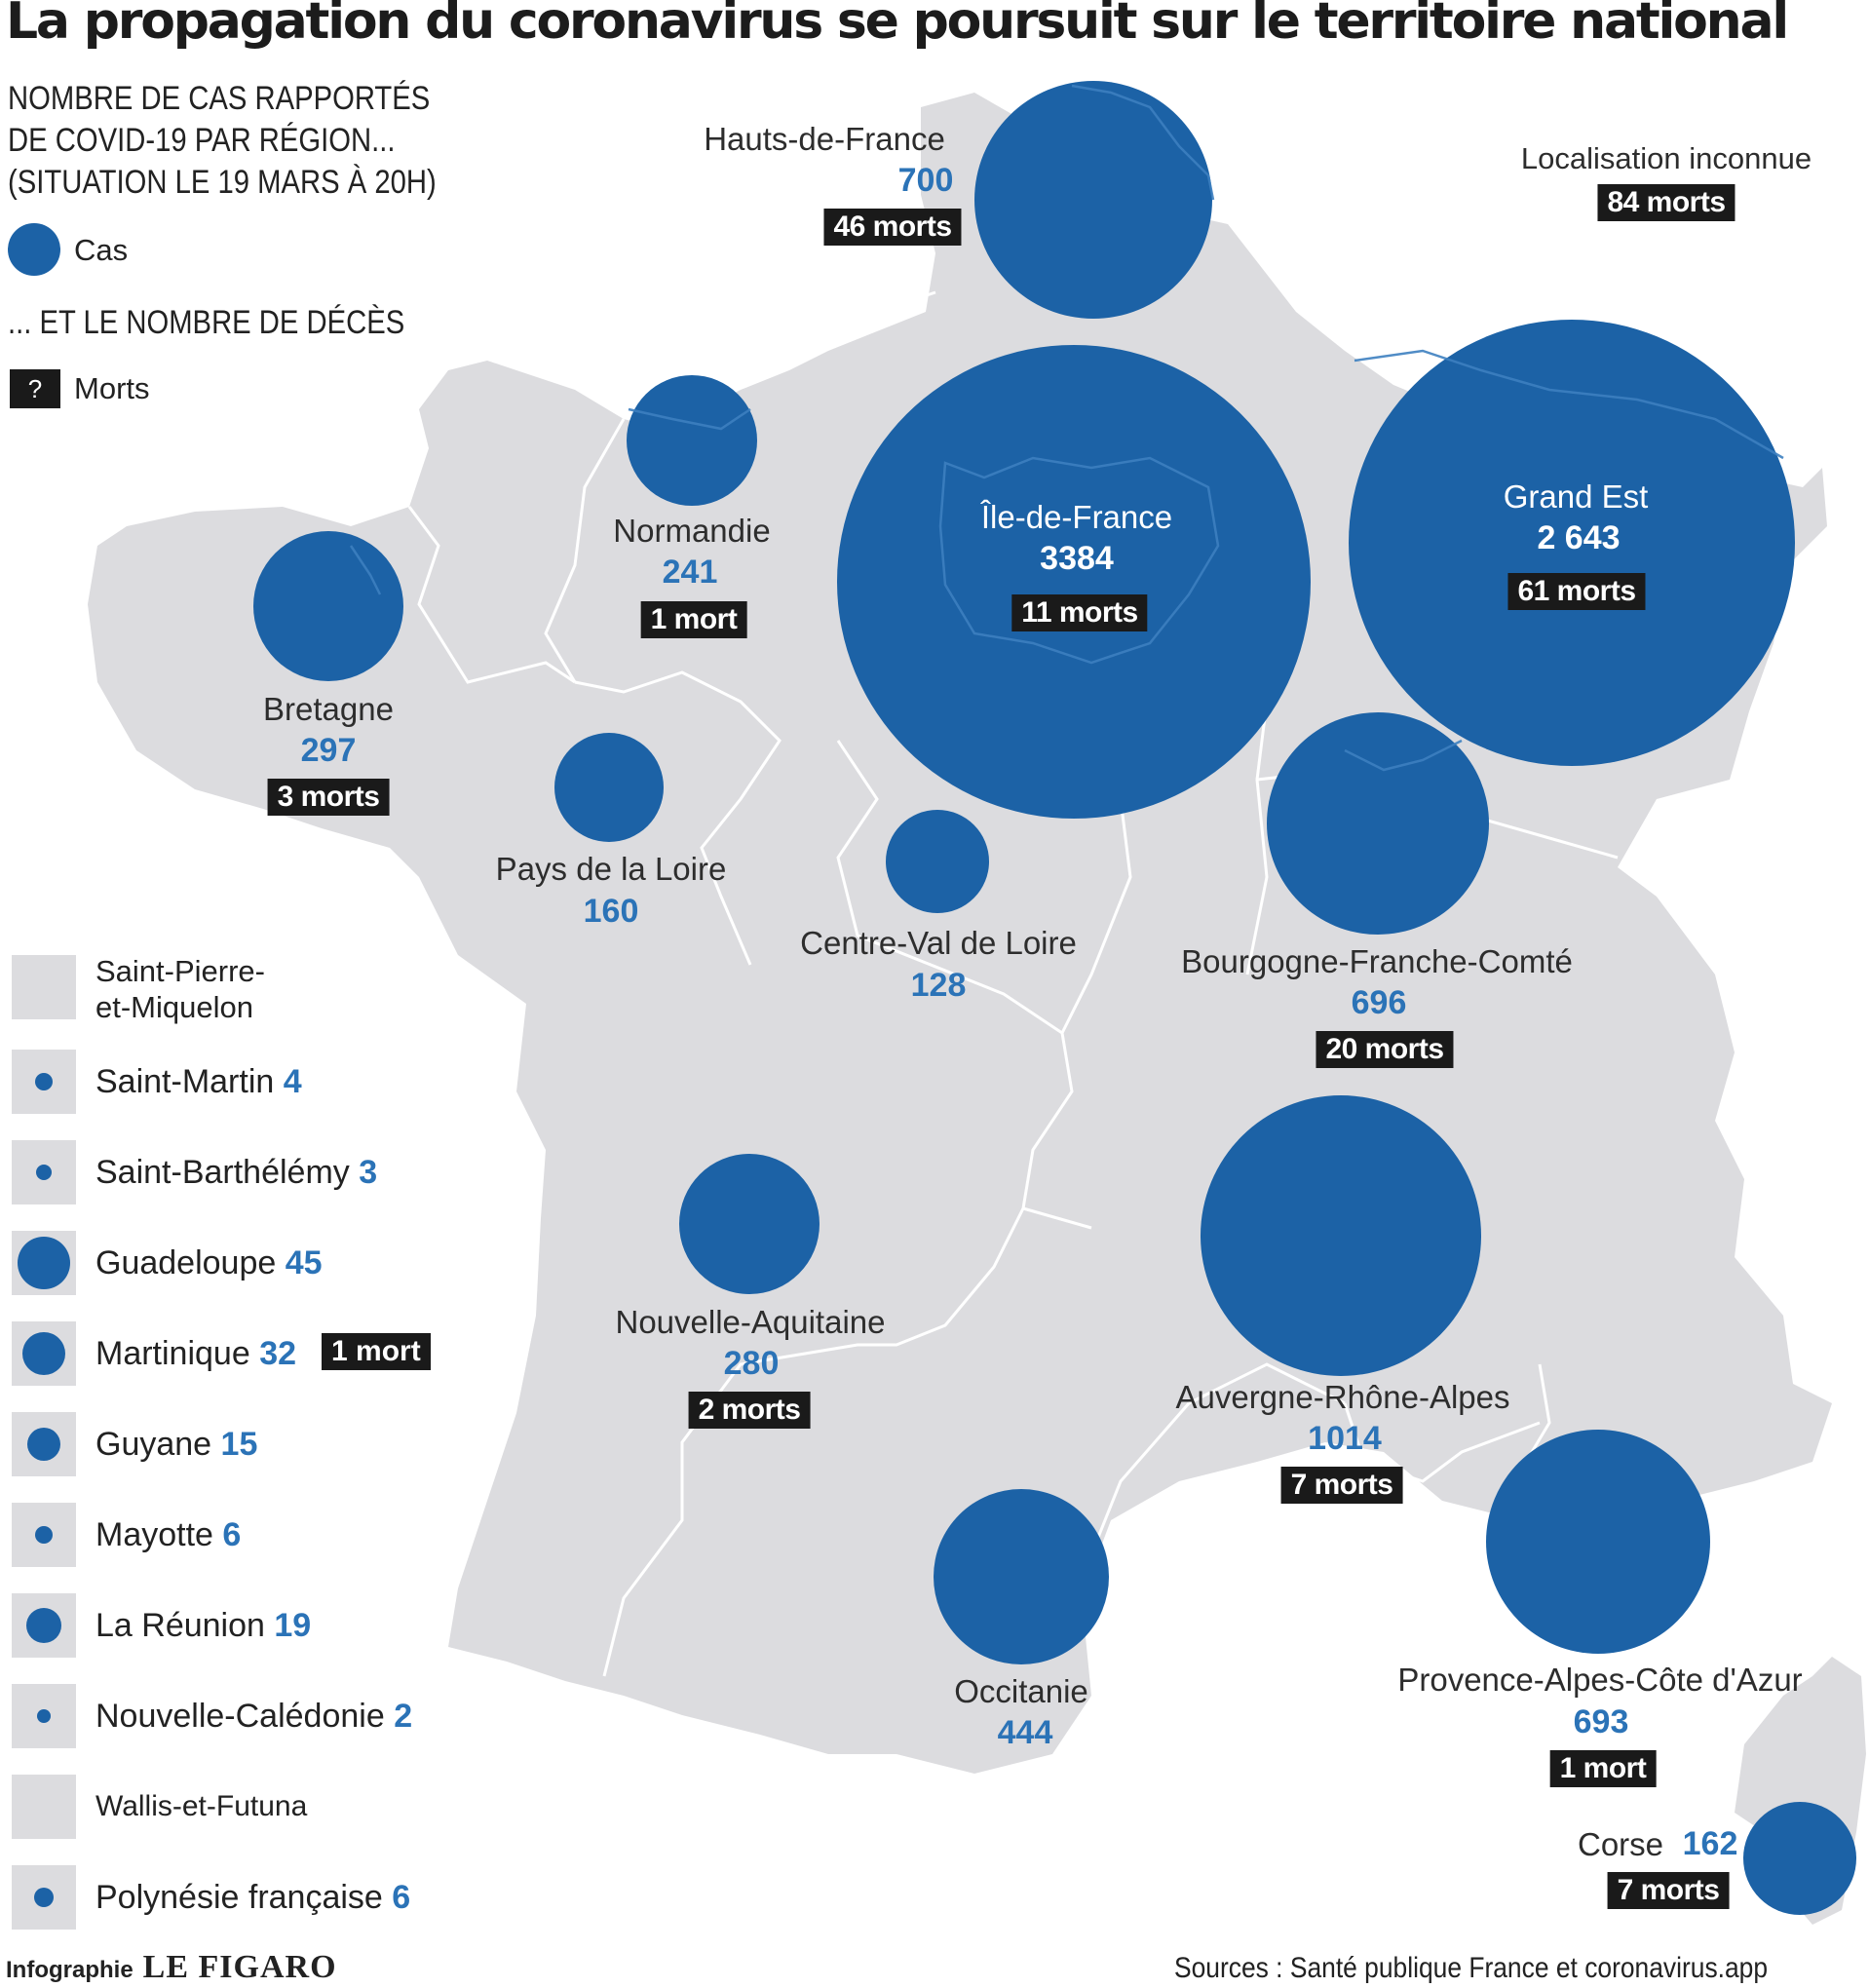 The image size is (1869, 1988). Describe the element at coordinates (1620, 1844) in the screenshot. I see `region-name-corse: Corse` at that location.